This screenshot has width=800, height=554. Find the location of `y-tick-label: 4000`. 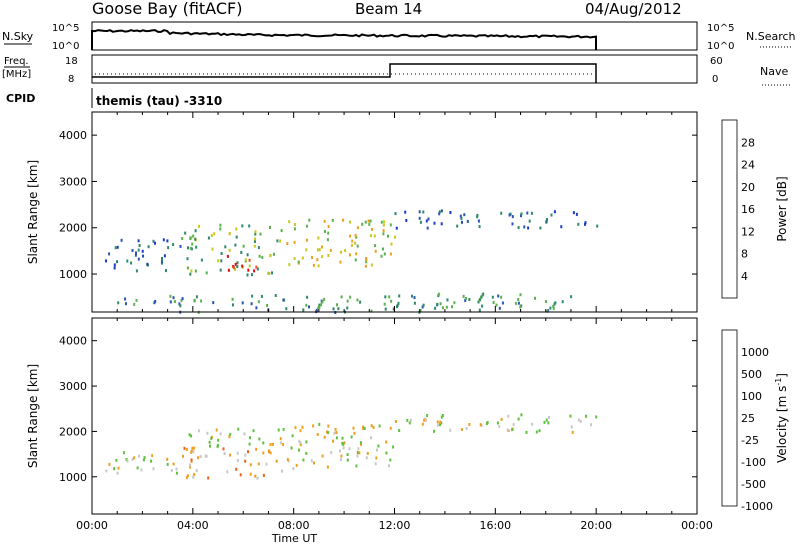

y-tick-label: 4000 is located at coordinates (73, 135).